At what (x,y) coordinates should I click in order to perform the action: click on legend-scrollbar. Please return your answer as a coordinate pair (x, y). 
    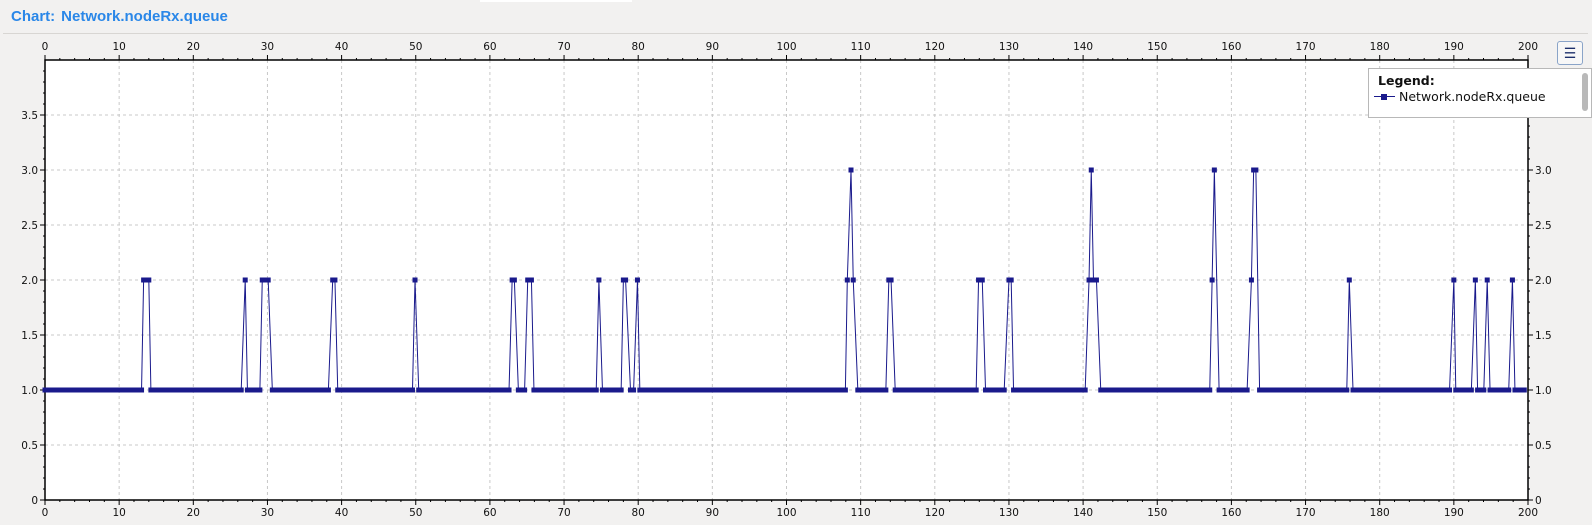
    Looking at the image, I should click on (1585, 92).